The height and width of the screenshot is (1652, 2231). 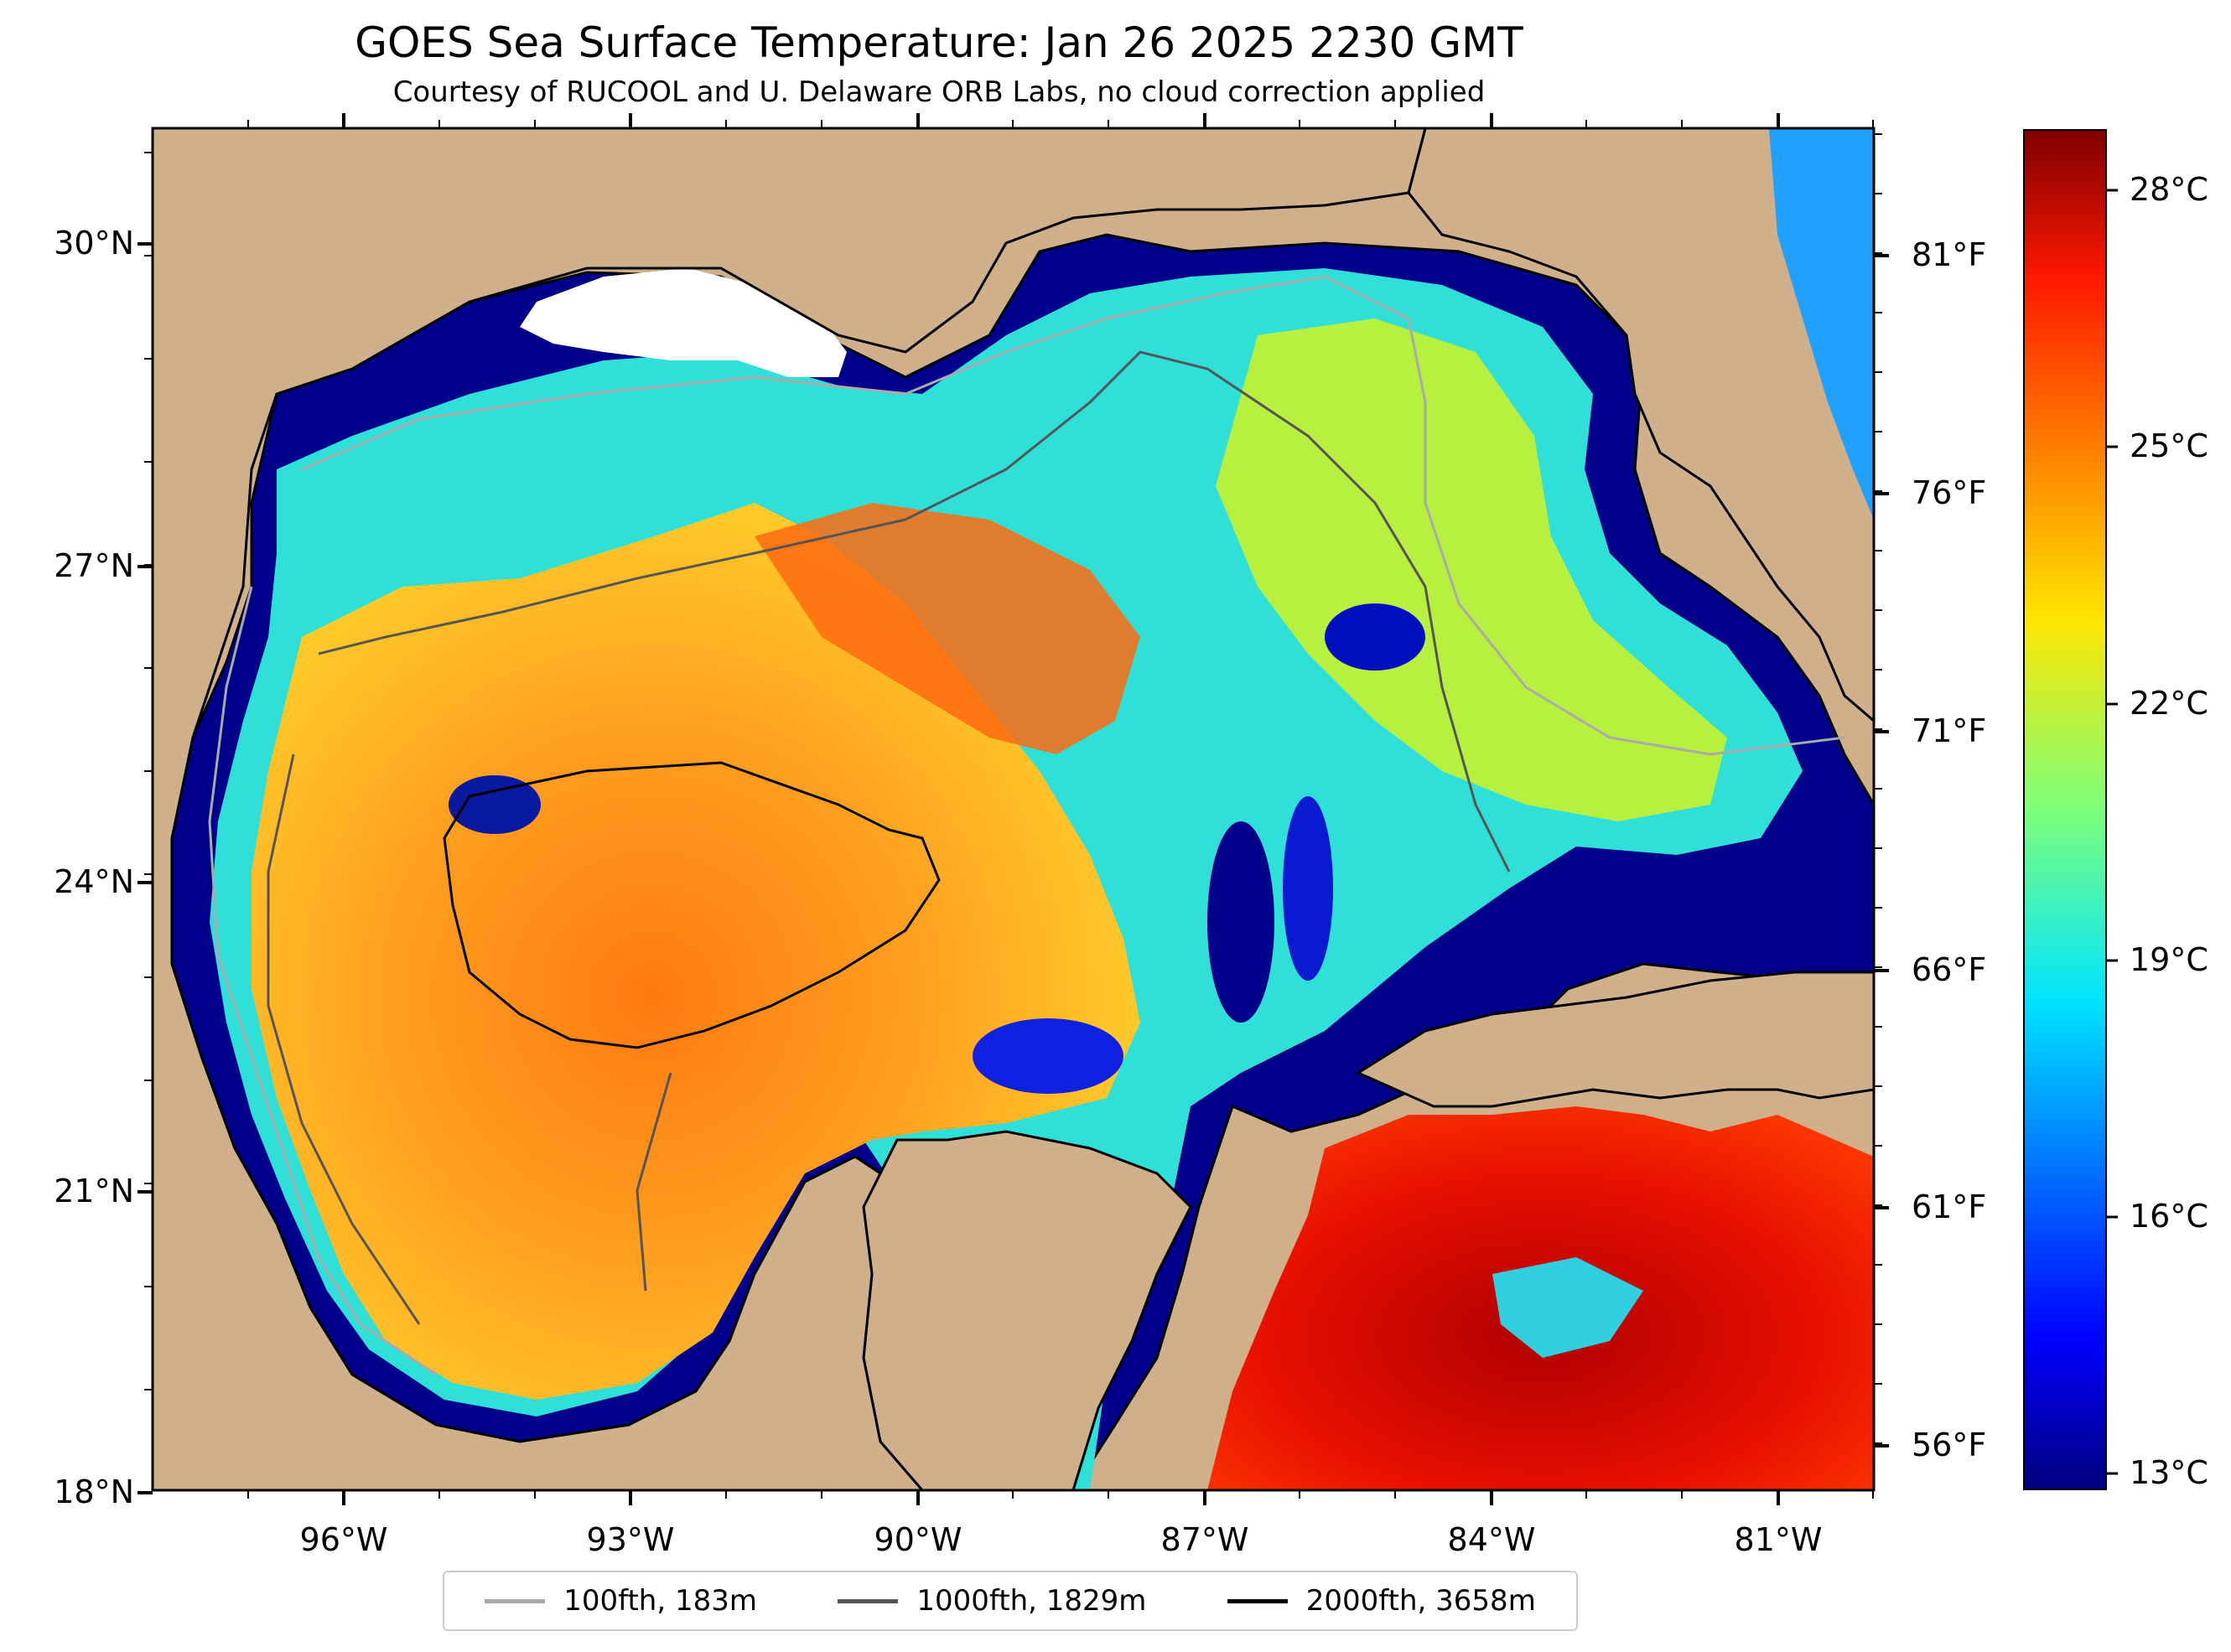 I want to click on legend-label: 100fth, 183m, so click(x=660, y=1601).